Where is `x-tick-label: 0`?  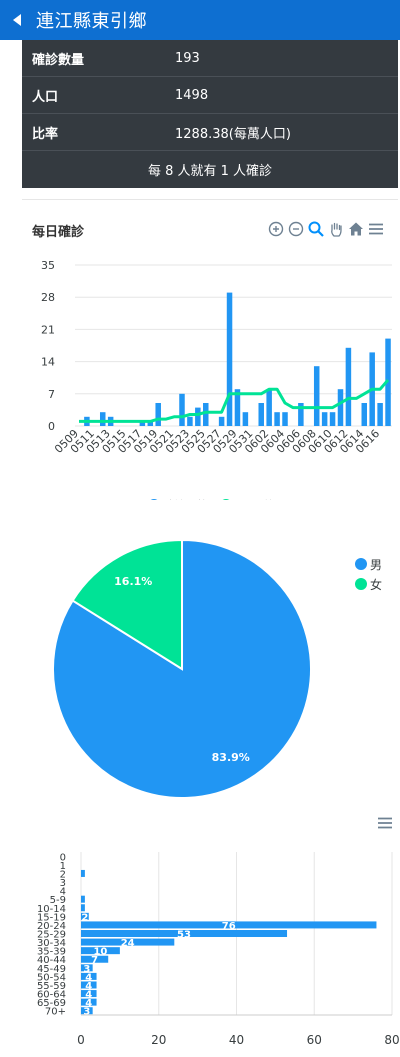
x-tick-label: 0 is located at coordinates (81, 1040).